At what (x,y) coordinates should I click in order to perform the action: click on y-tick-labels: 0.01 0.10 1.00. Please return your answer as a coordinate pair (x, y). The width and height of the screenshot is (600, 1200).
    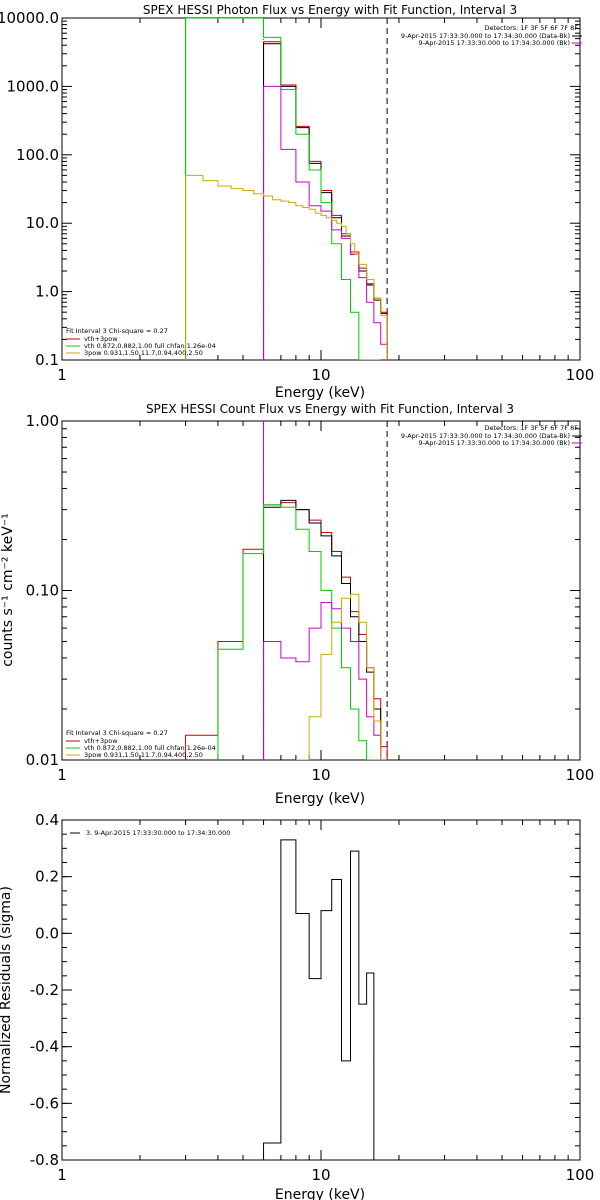
    Looking at the image, I should click on (42, 590).